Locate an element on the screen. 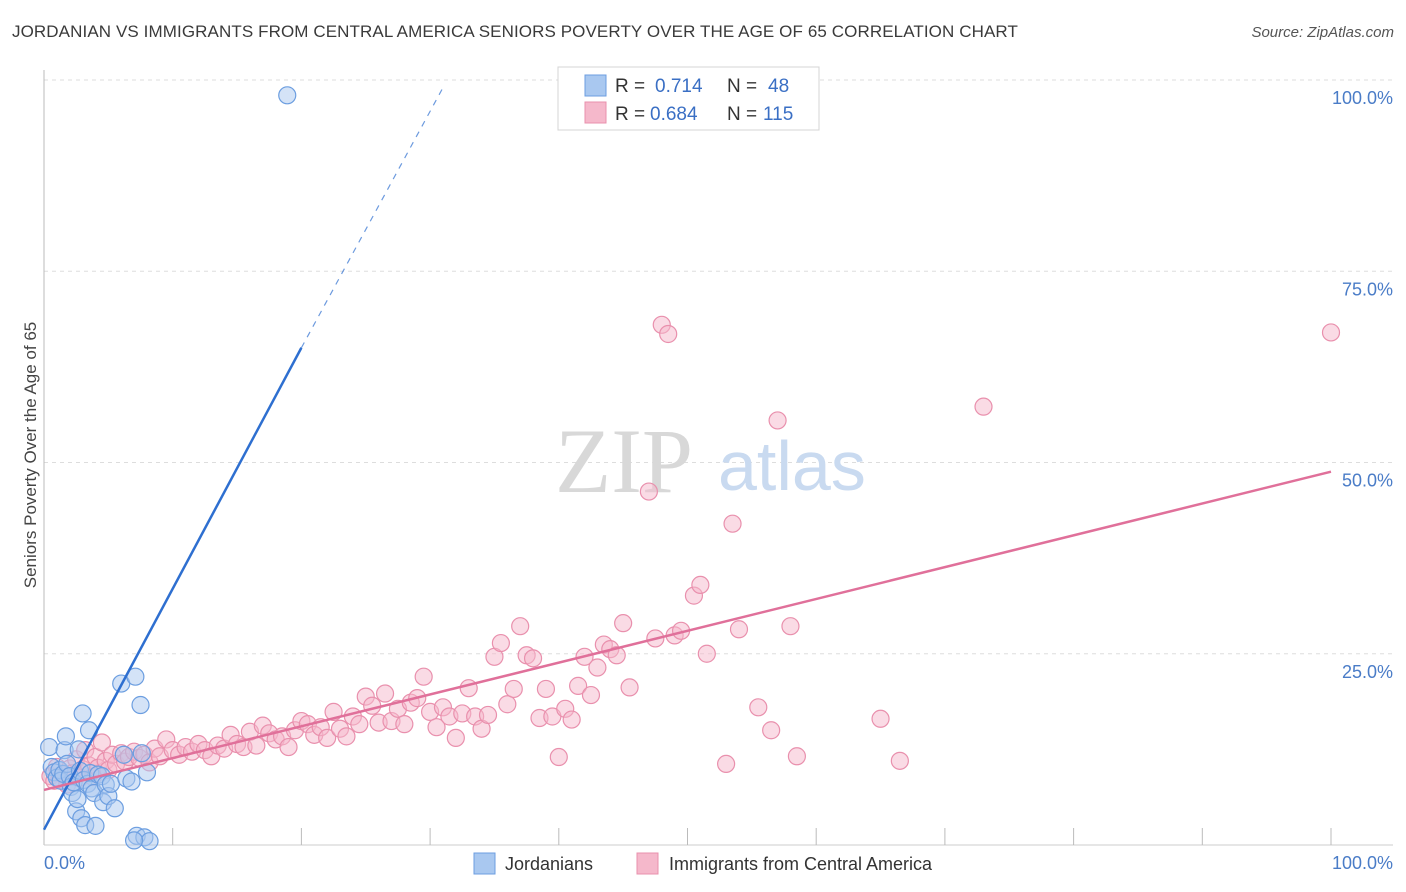 Image resolution: width=1406 pixels, height=892 pixels. legend-r-label-pink: R = is located at coordinates (630, 114).